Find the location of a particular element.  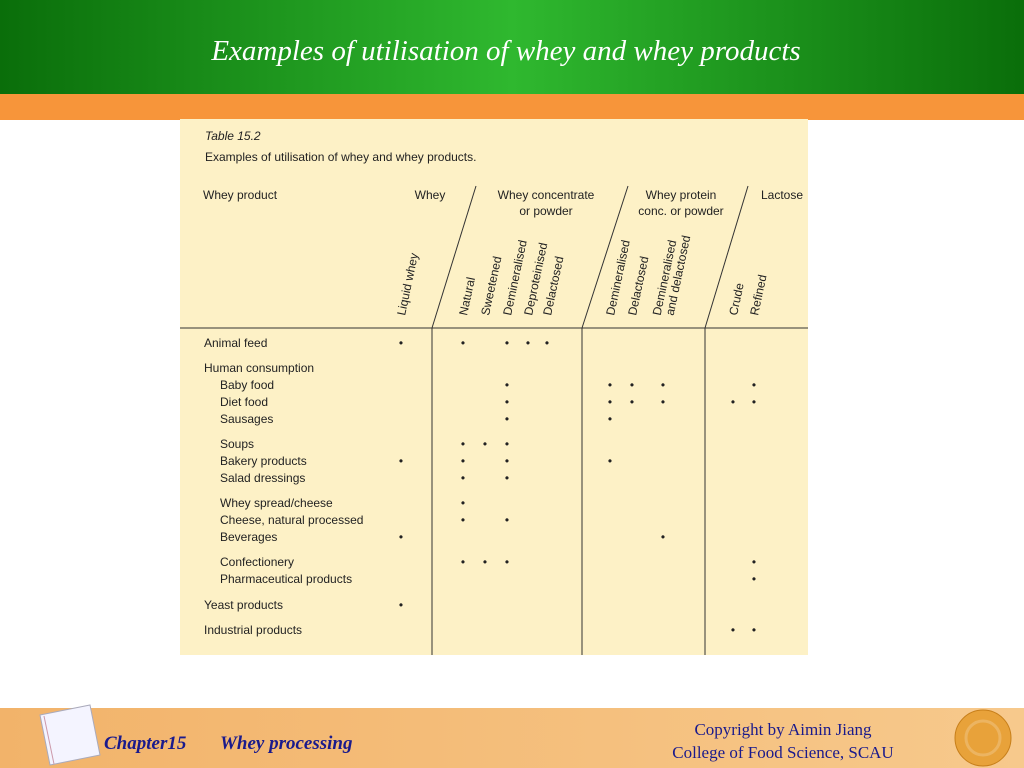

row-header: Whey product is located at coordinates (240, 195).